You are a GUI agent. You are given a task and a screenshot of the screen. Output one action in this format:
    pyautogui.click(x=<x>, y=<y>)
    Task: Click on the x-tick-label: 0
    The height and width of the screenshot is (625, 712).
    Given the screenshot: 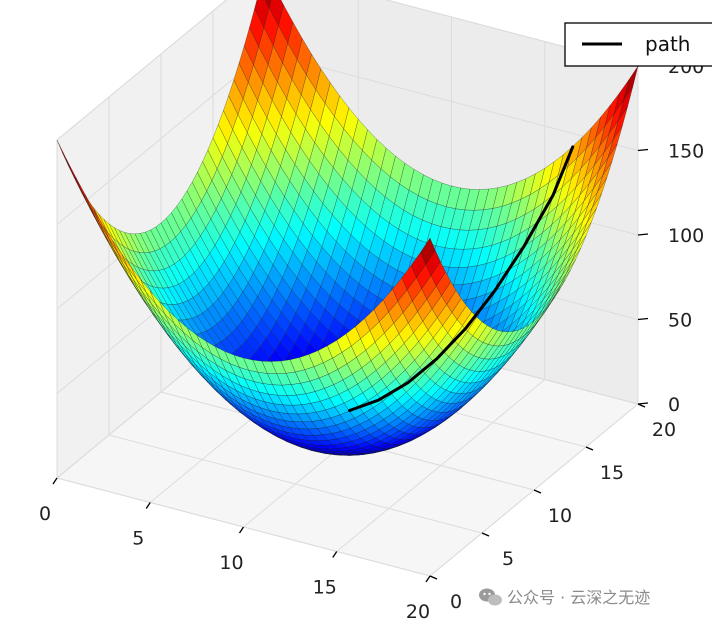 What is the action you would take?
    pyautogui.click(x=45, y=514)
    